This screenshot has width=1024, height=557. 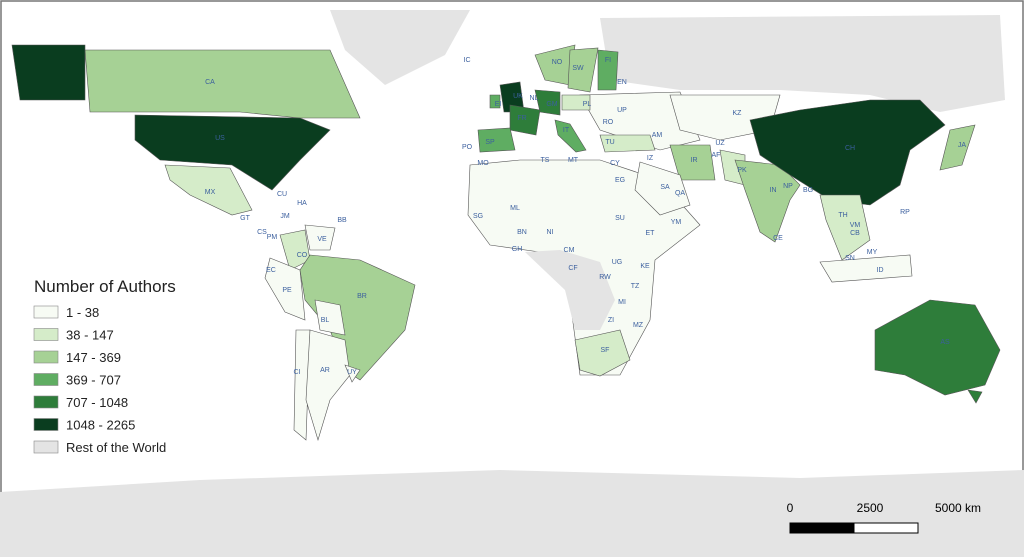 What do you see at coordinates (245, 218) in the screenshot?
I see `country-code: GT` at bounding box center [245, 218].